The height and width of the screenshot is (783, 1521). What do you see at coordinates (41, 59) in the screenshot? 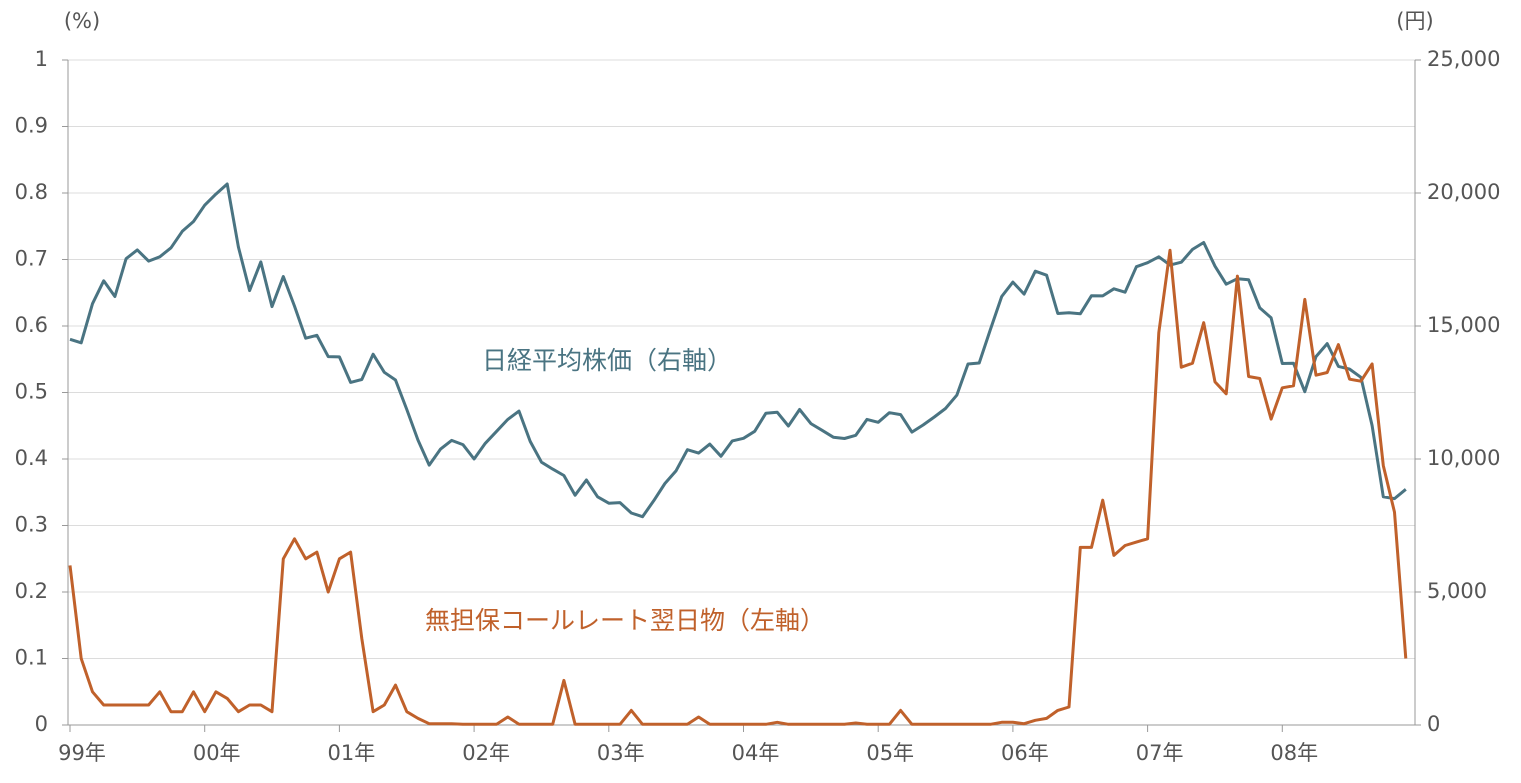
I see `y-tick-label: 1` at bounding box center [41, 59].